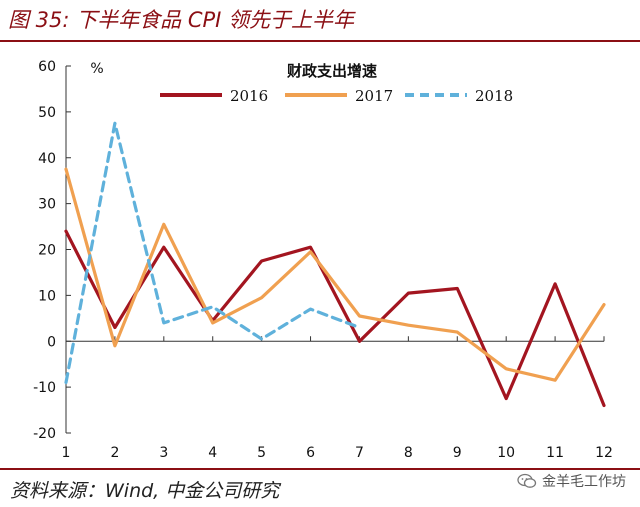 Image resolution: width=640 pixels, height=507 pixels. What do you see at coordinates (44, 434) in the screenshot?
I see `y-tick-label: -20` at bounding box center [44, 434].